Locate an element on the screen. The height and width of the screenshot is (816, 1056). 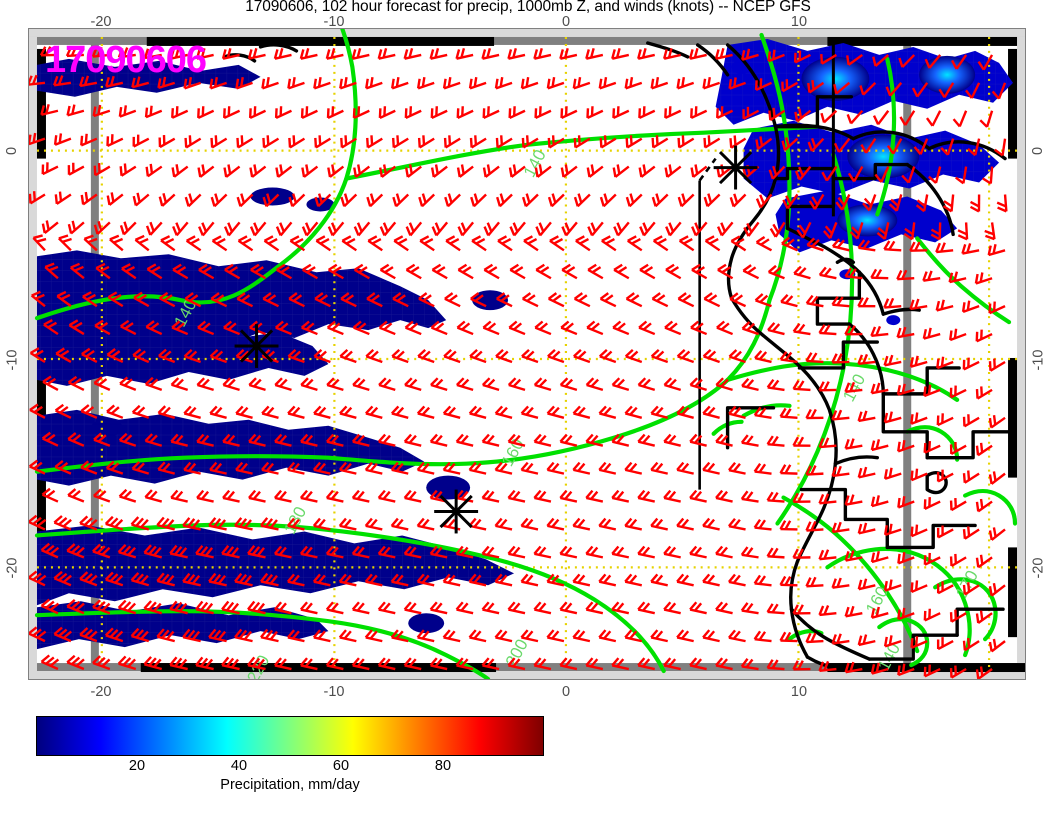
xtick-bottom-2: 0 is located at coordinates (566, 692).